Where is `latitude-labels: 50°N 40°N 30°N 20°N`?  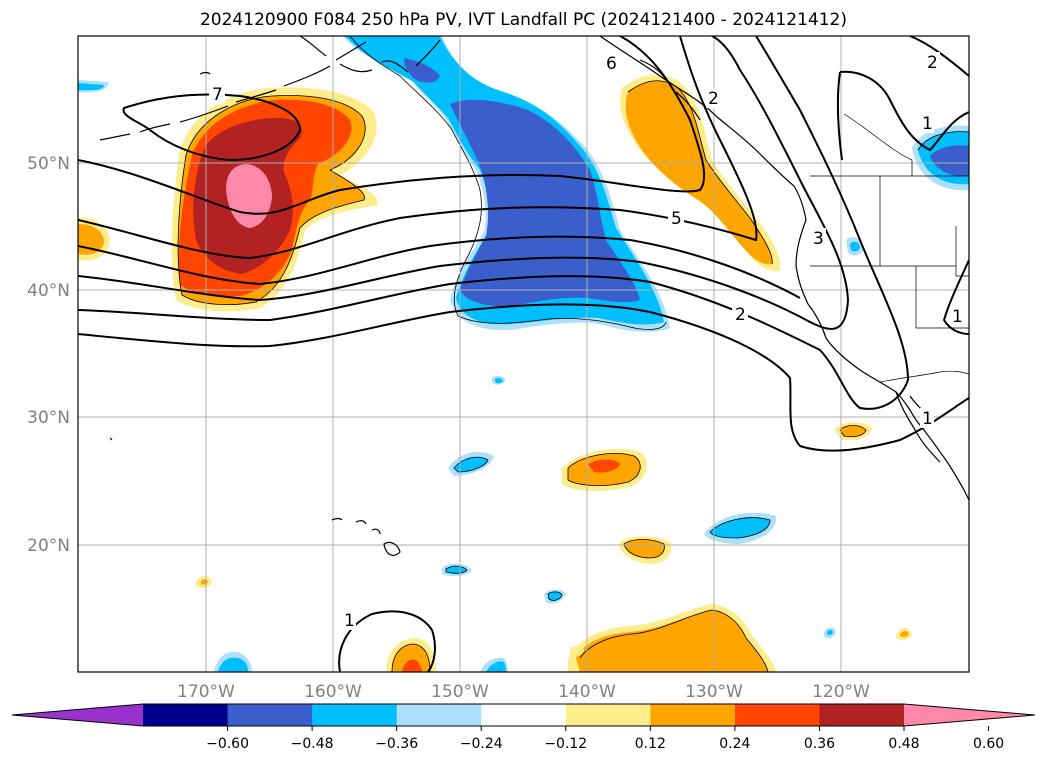 latitude-labels: 50°N 40°N 30°N 20°N is located at coordinates (48, 355).